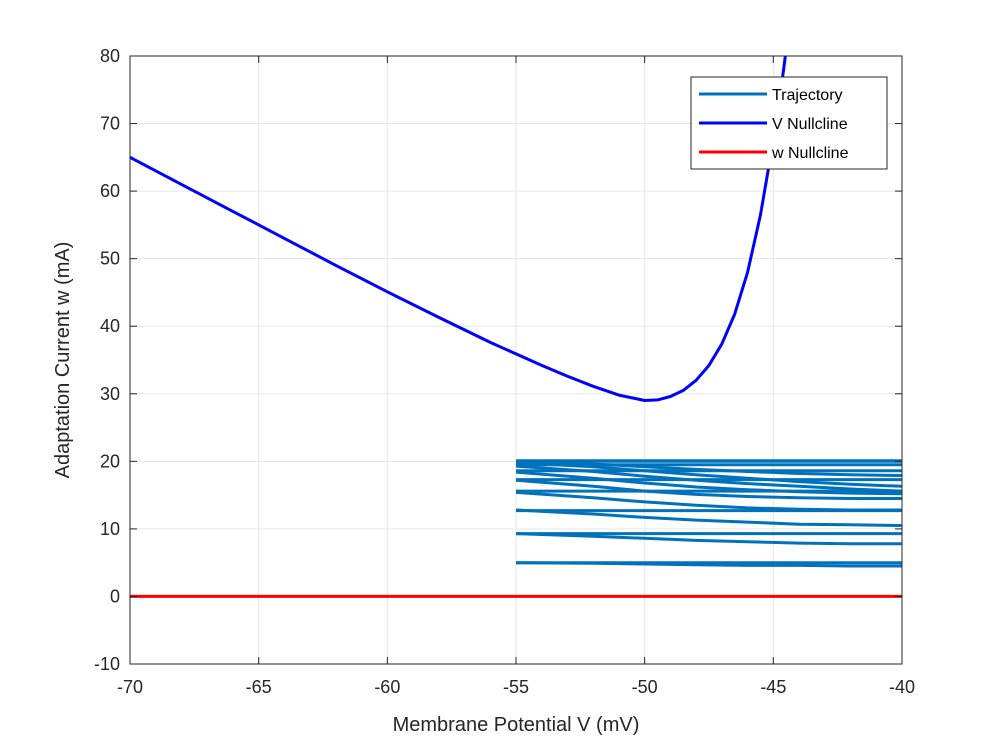 The height and width of the screenshot is (747, 997). I want to click on y-tick-label: 50, so click(110, 259).